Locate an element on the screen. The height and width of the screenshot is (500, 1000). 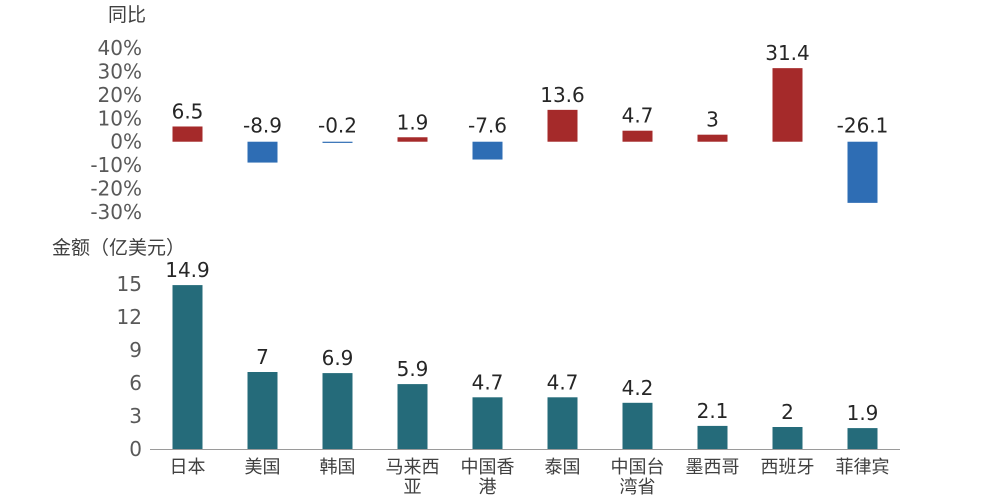
amount-tick-label: 0 is located at coordinates (135, 449).